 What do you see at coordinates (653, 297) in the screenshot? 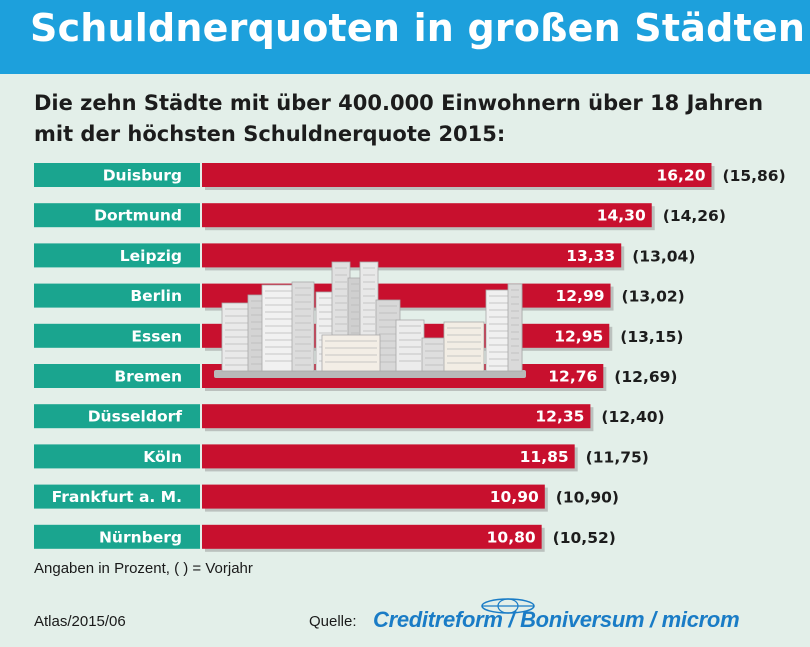
I see `previous-year-label: (13,02)` at bounding box center [653, 297].